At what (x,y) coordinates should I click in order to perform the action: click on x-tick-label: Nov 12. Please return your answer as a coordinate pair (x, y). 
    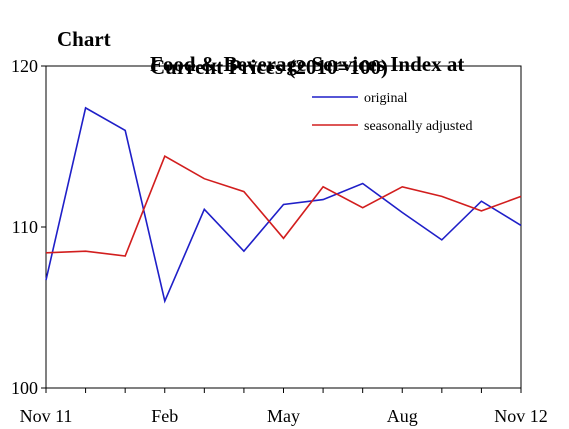
    Looking at the image, I should click on (521, 416).